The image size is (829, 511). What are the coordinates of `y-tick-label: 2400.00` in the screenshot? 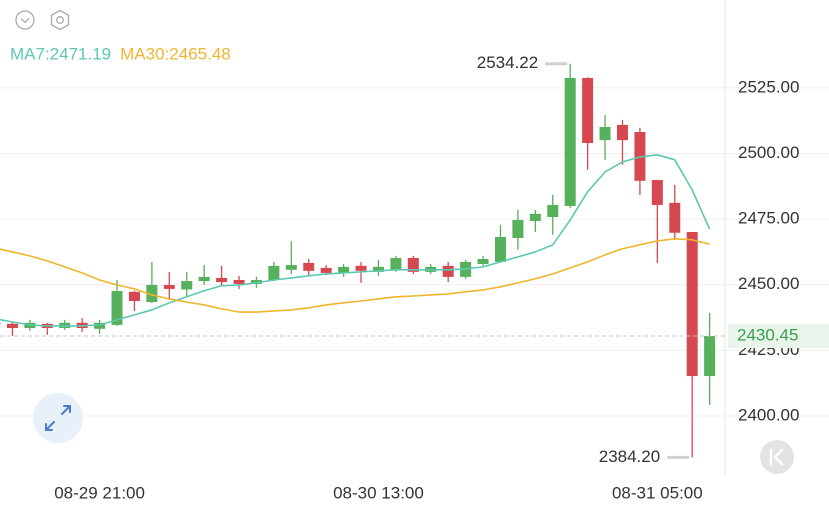 It's located at (768, 414).